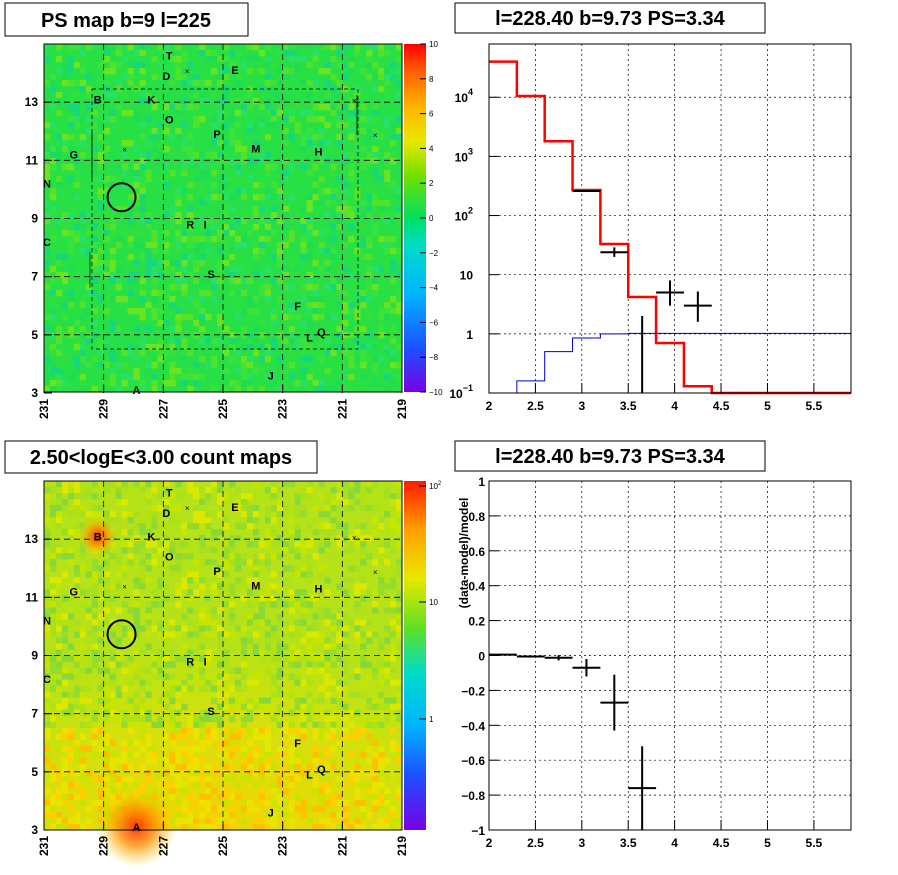 This screenshot has width=898, height=875. What do you see at coordinates (473, 726) in the screenshot?
I see `y-tick-label: −0.4` at bounding box center [473, 726].